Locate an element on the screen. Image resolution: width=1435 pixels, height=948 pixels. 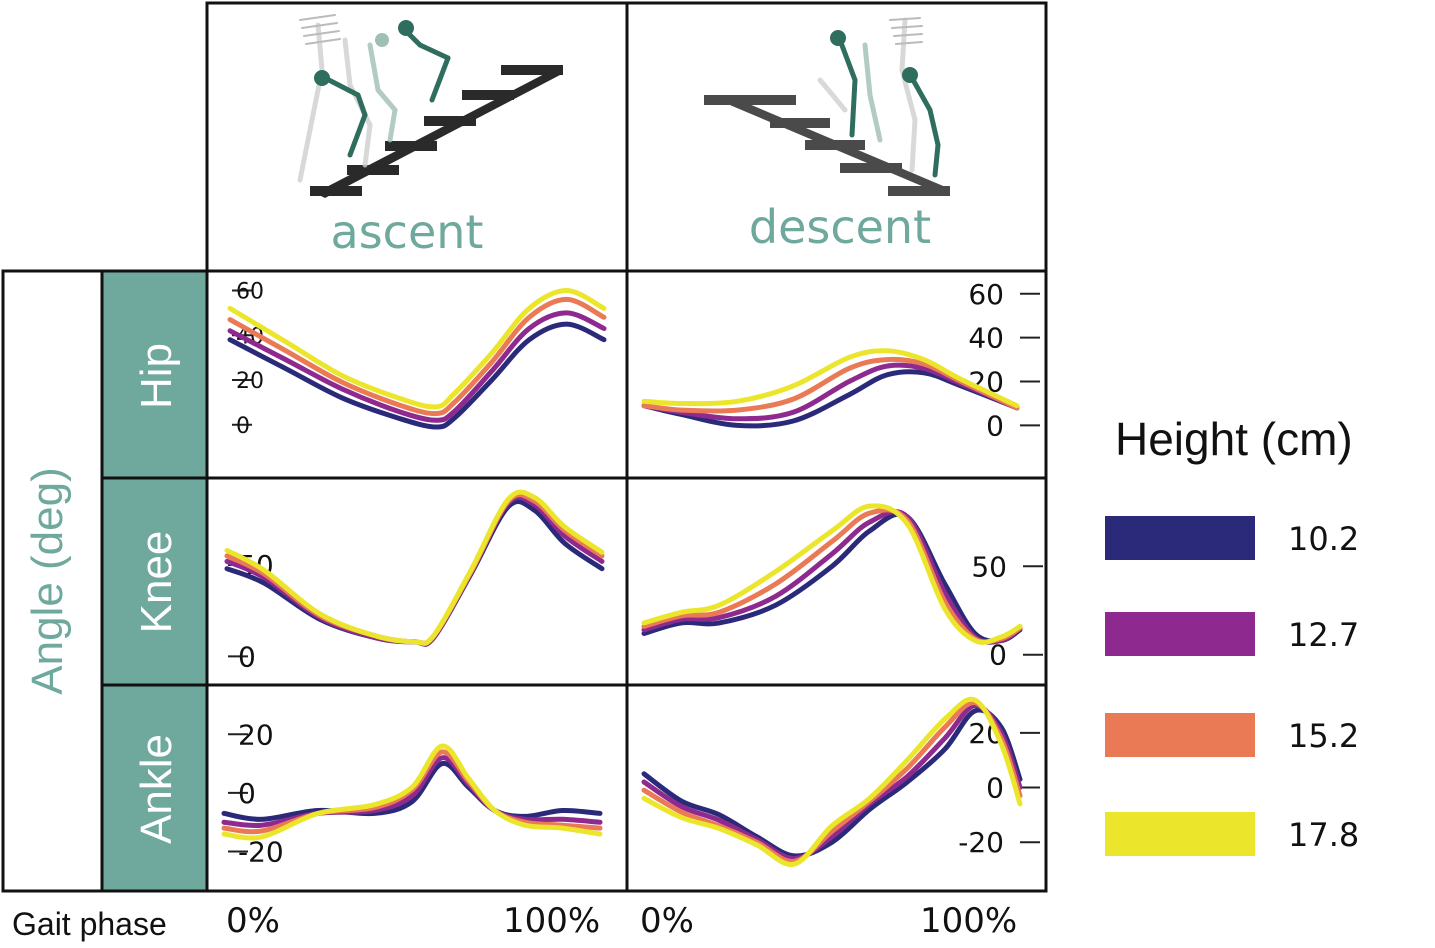
row-label-ankle: Ankle is located at coordinates (156, 789).